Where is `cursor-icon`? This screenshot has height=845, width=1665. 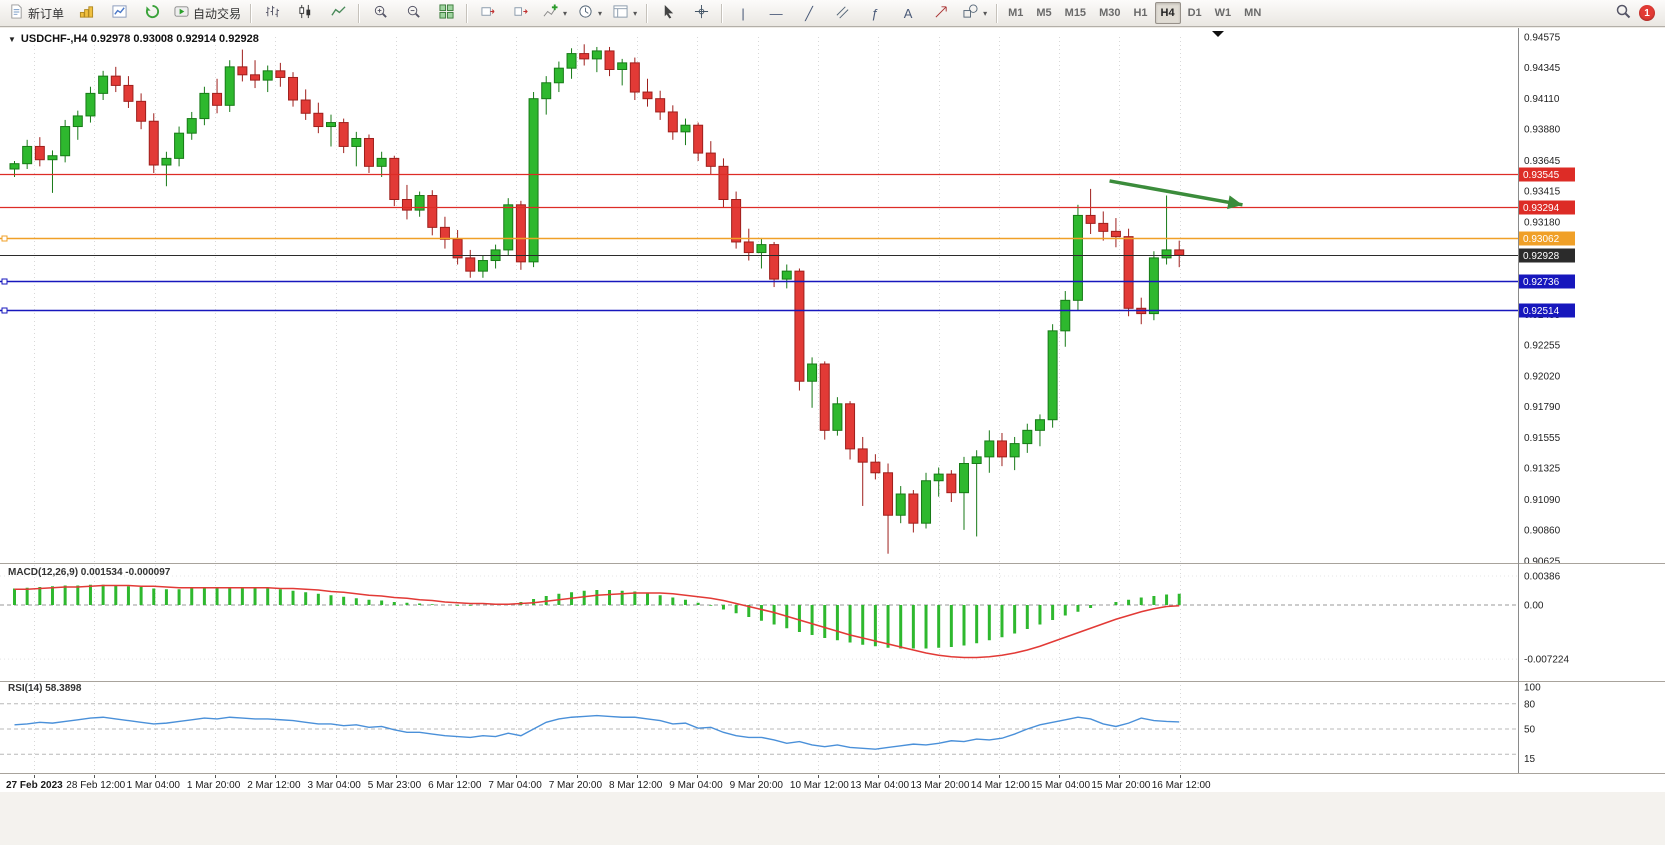
cursor-icon is located at coordinates (668, 13).